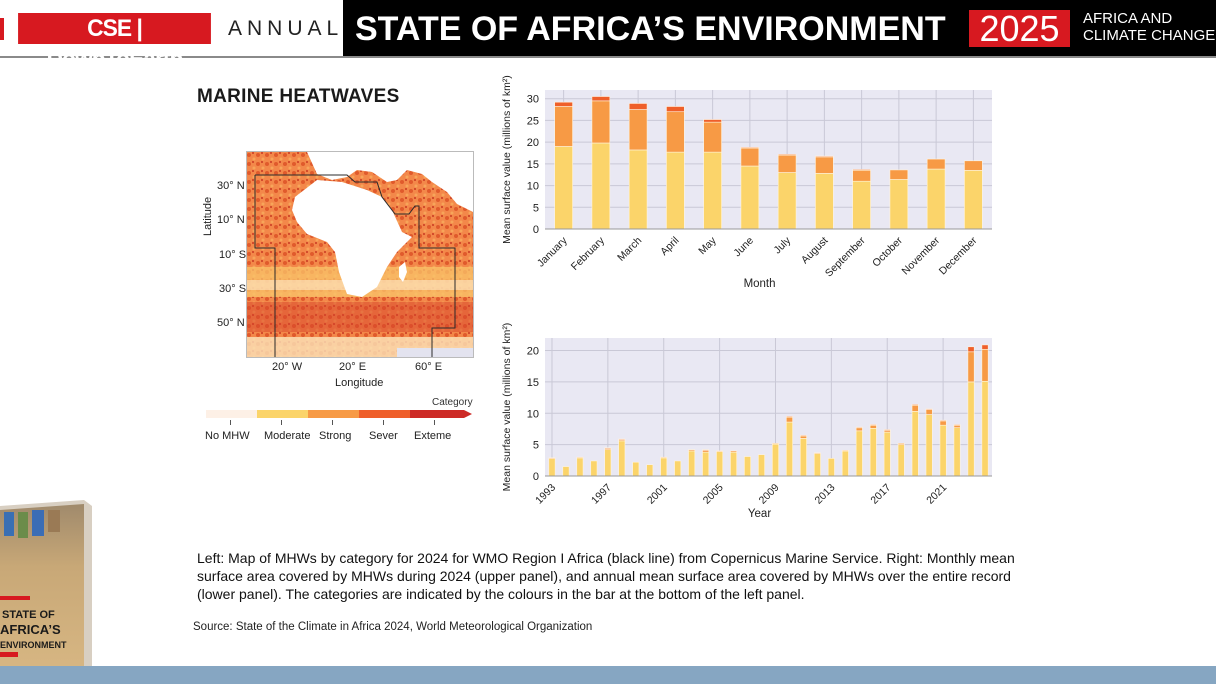  Describe the element at coordinates (669, 246) in the screenshot. I see `x-tick-label: April` at that location.